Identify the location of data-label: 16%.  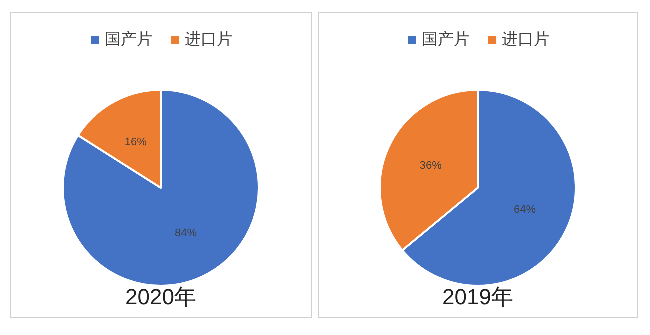
(136, 142).